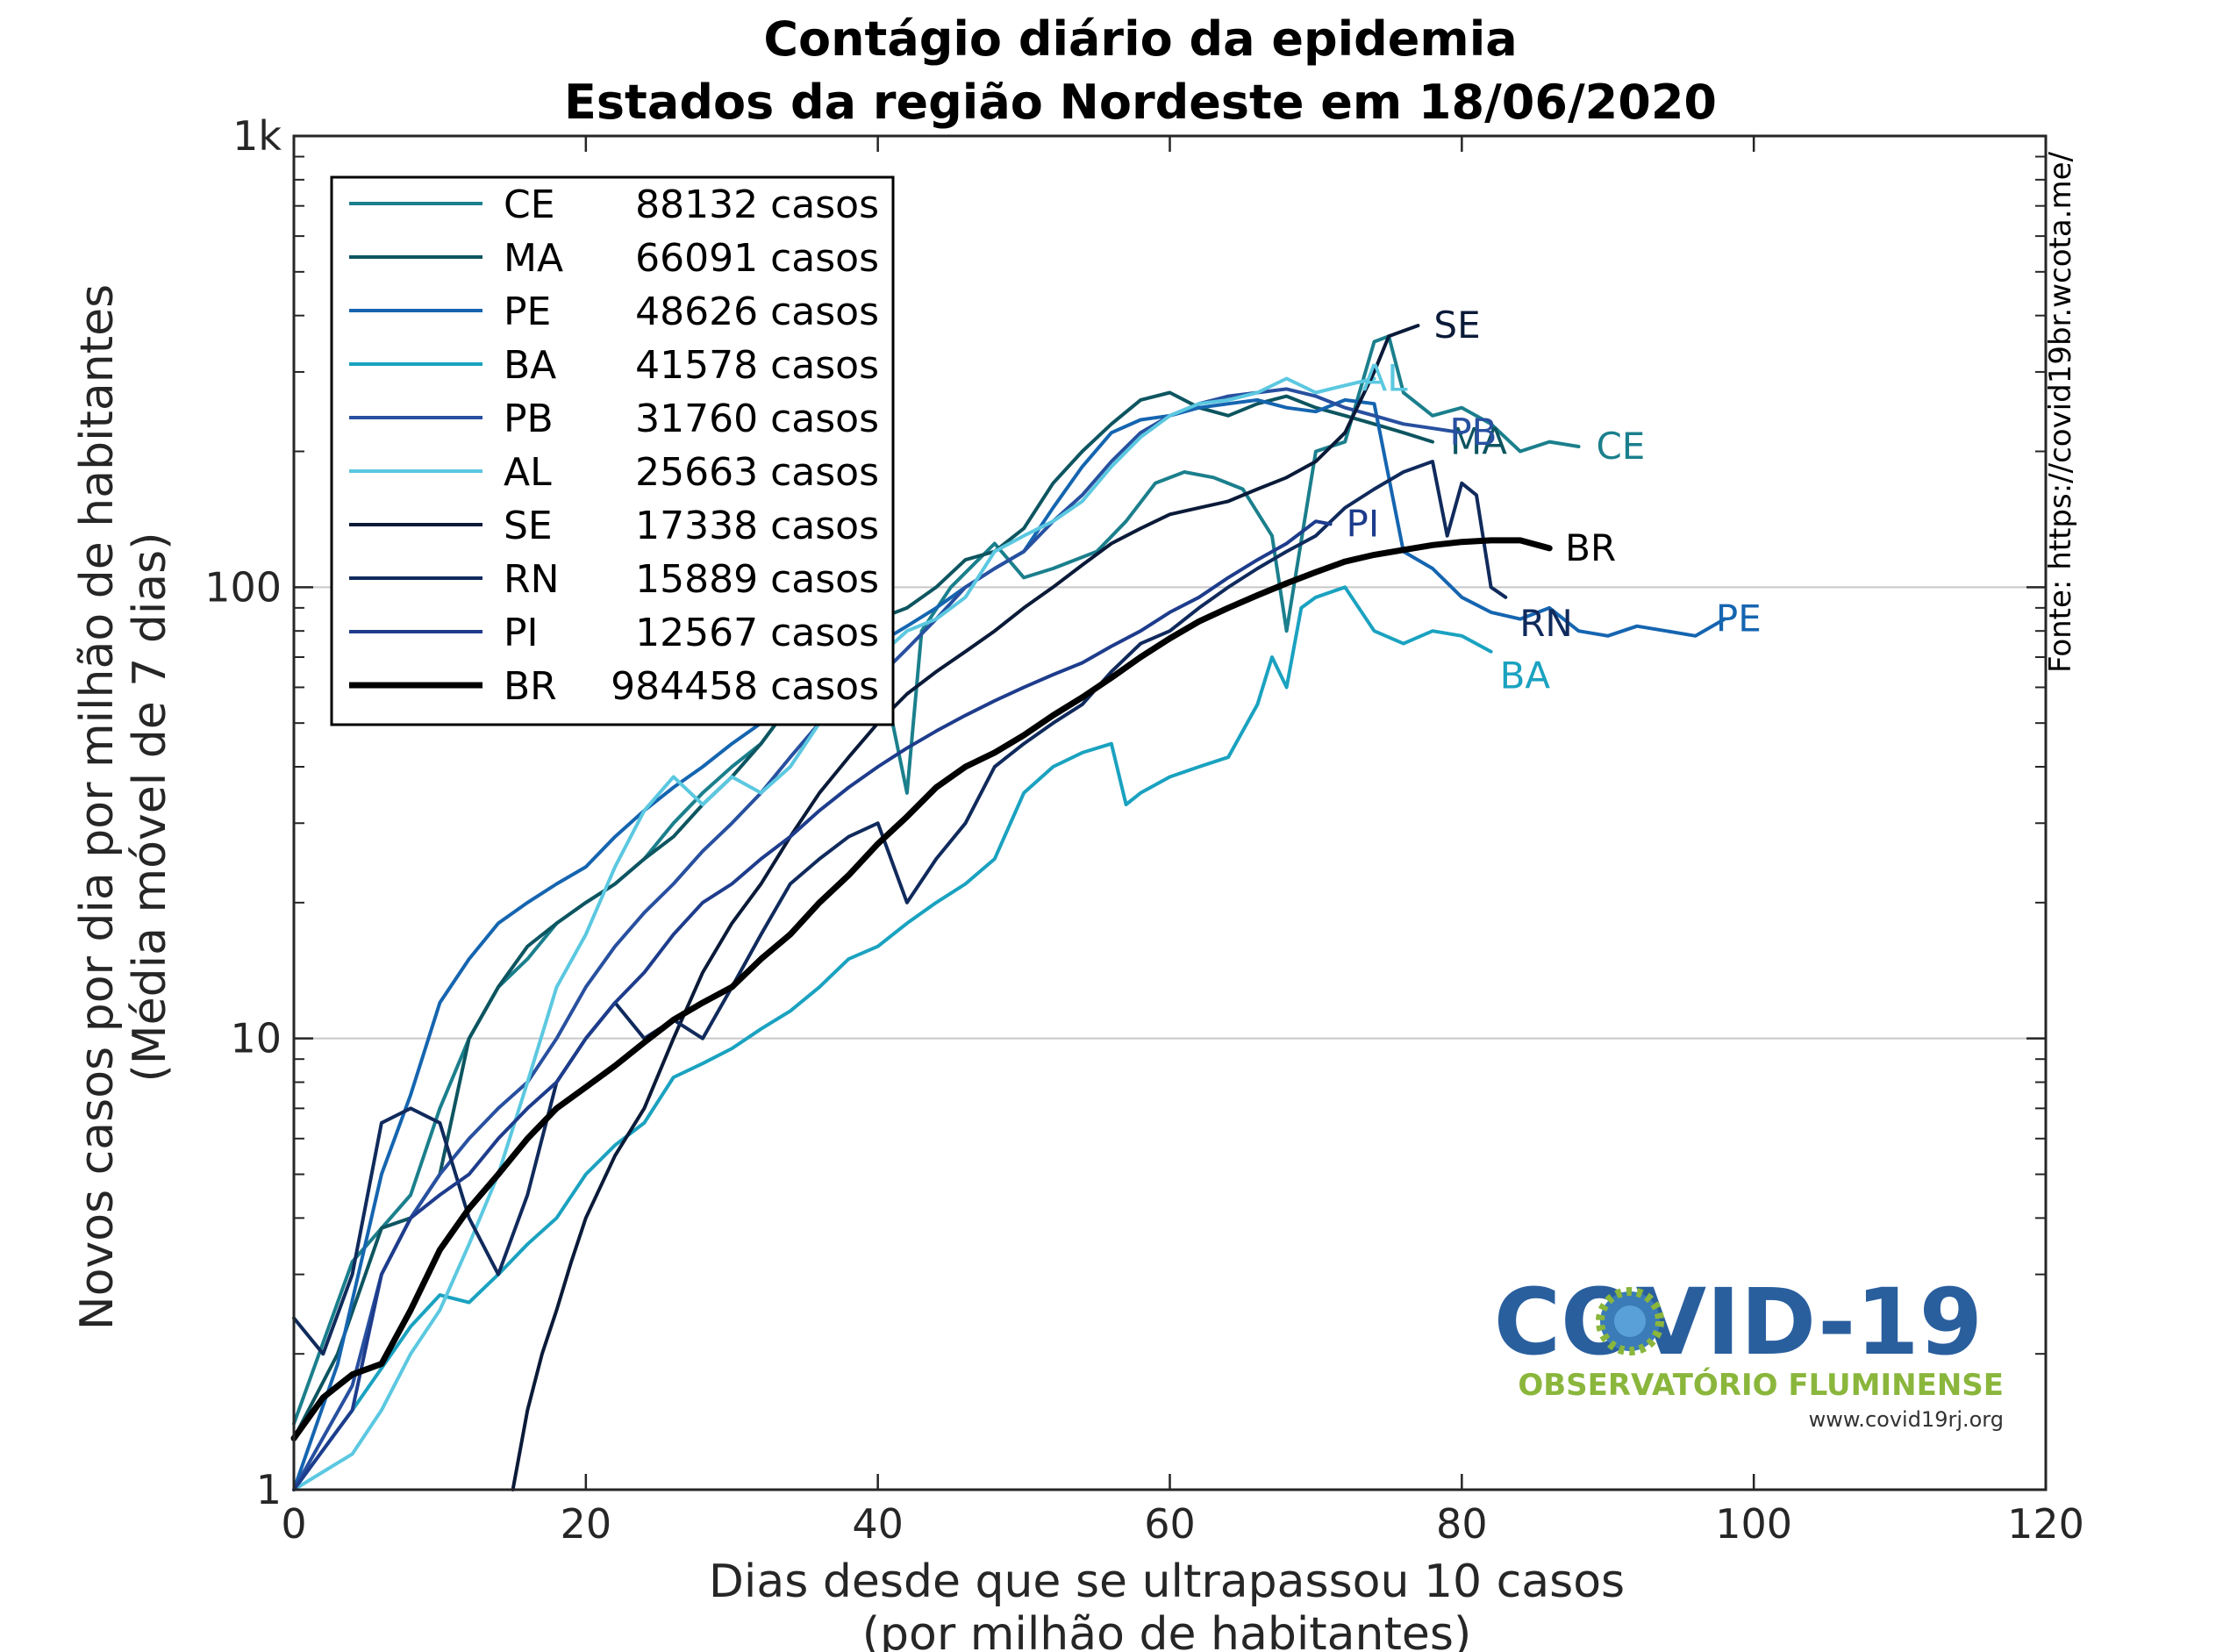 Image resolution: width=2230 pixels, height=1652 pixels. What do you see at coordinates (757, 633) in the screenshot?
I see `legend-count-pi: 12567 casos` at bounding box center [757, 633].